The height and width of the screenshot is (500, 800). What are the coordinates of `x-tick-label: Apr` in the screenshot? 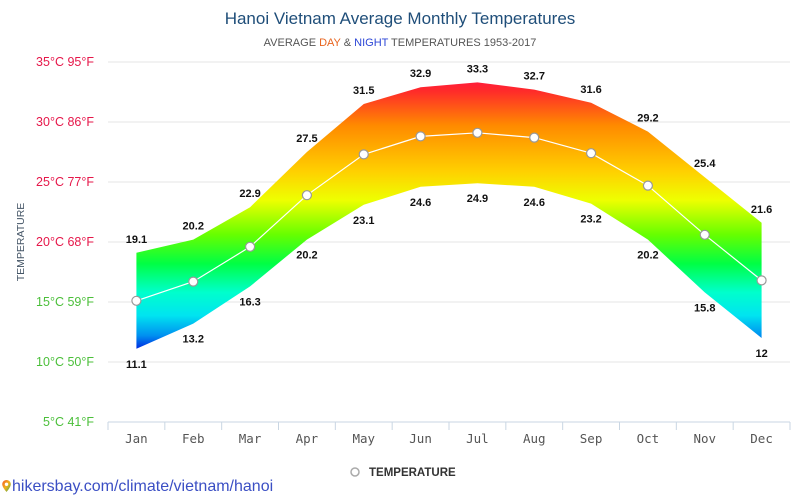 It's located at (307, 438).